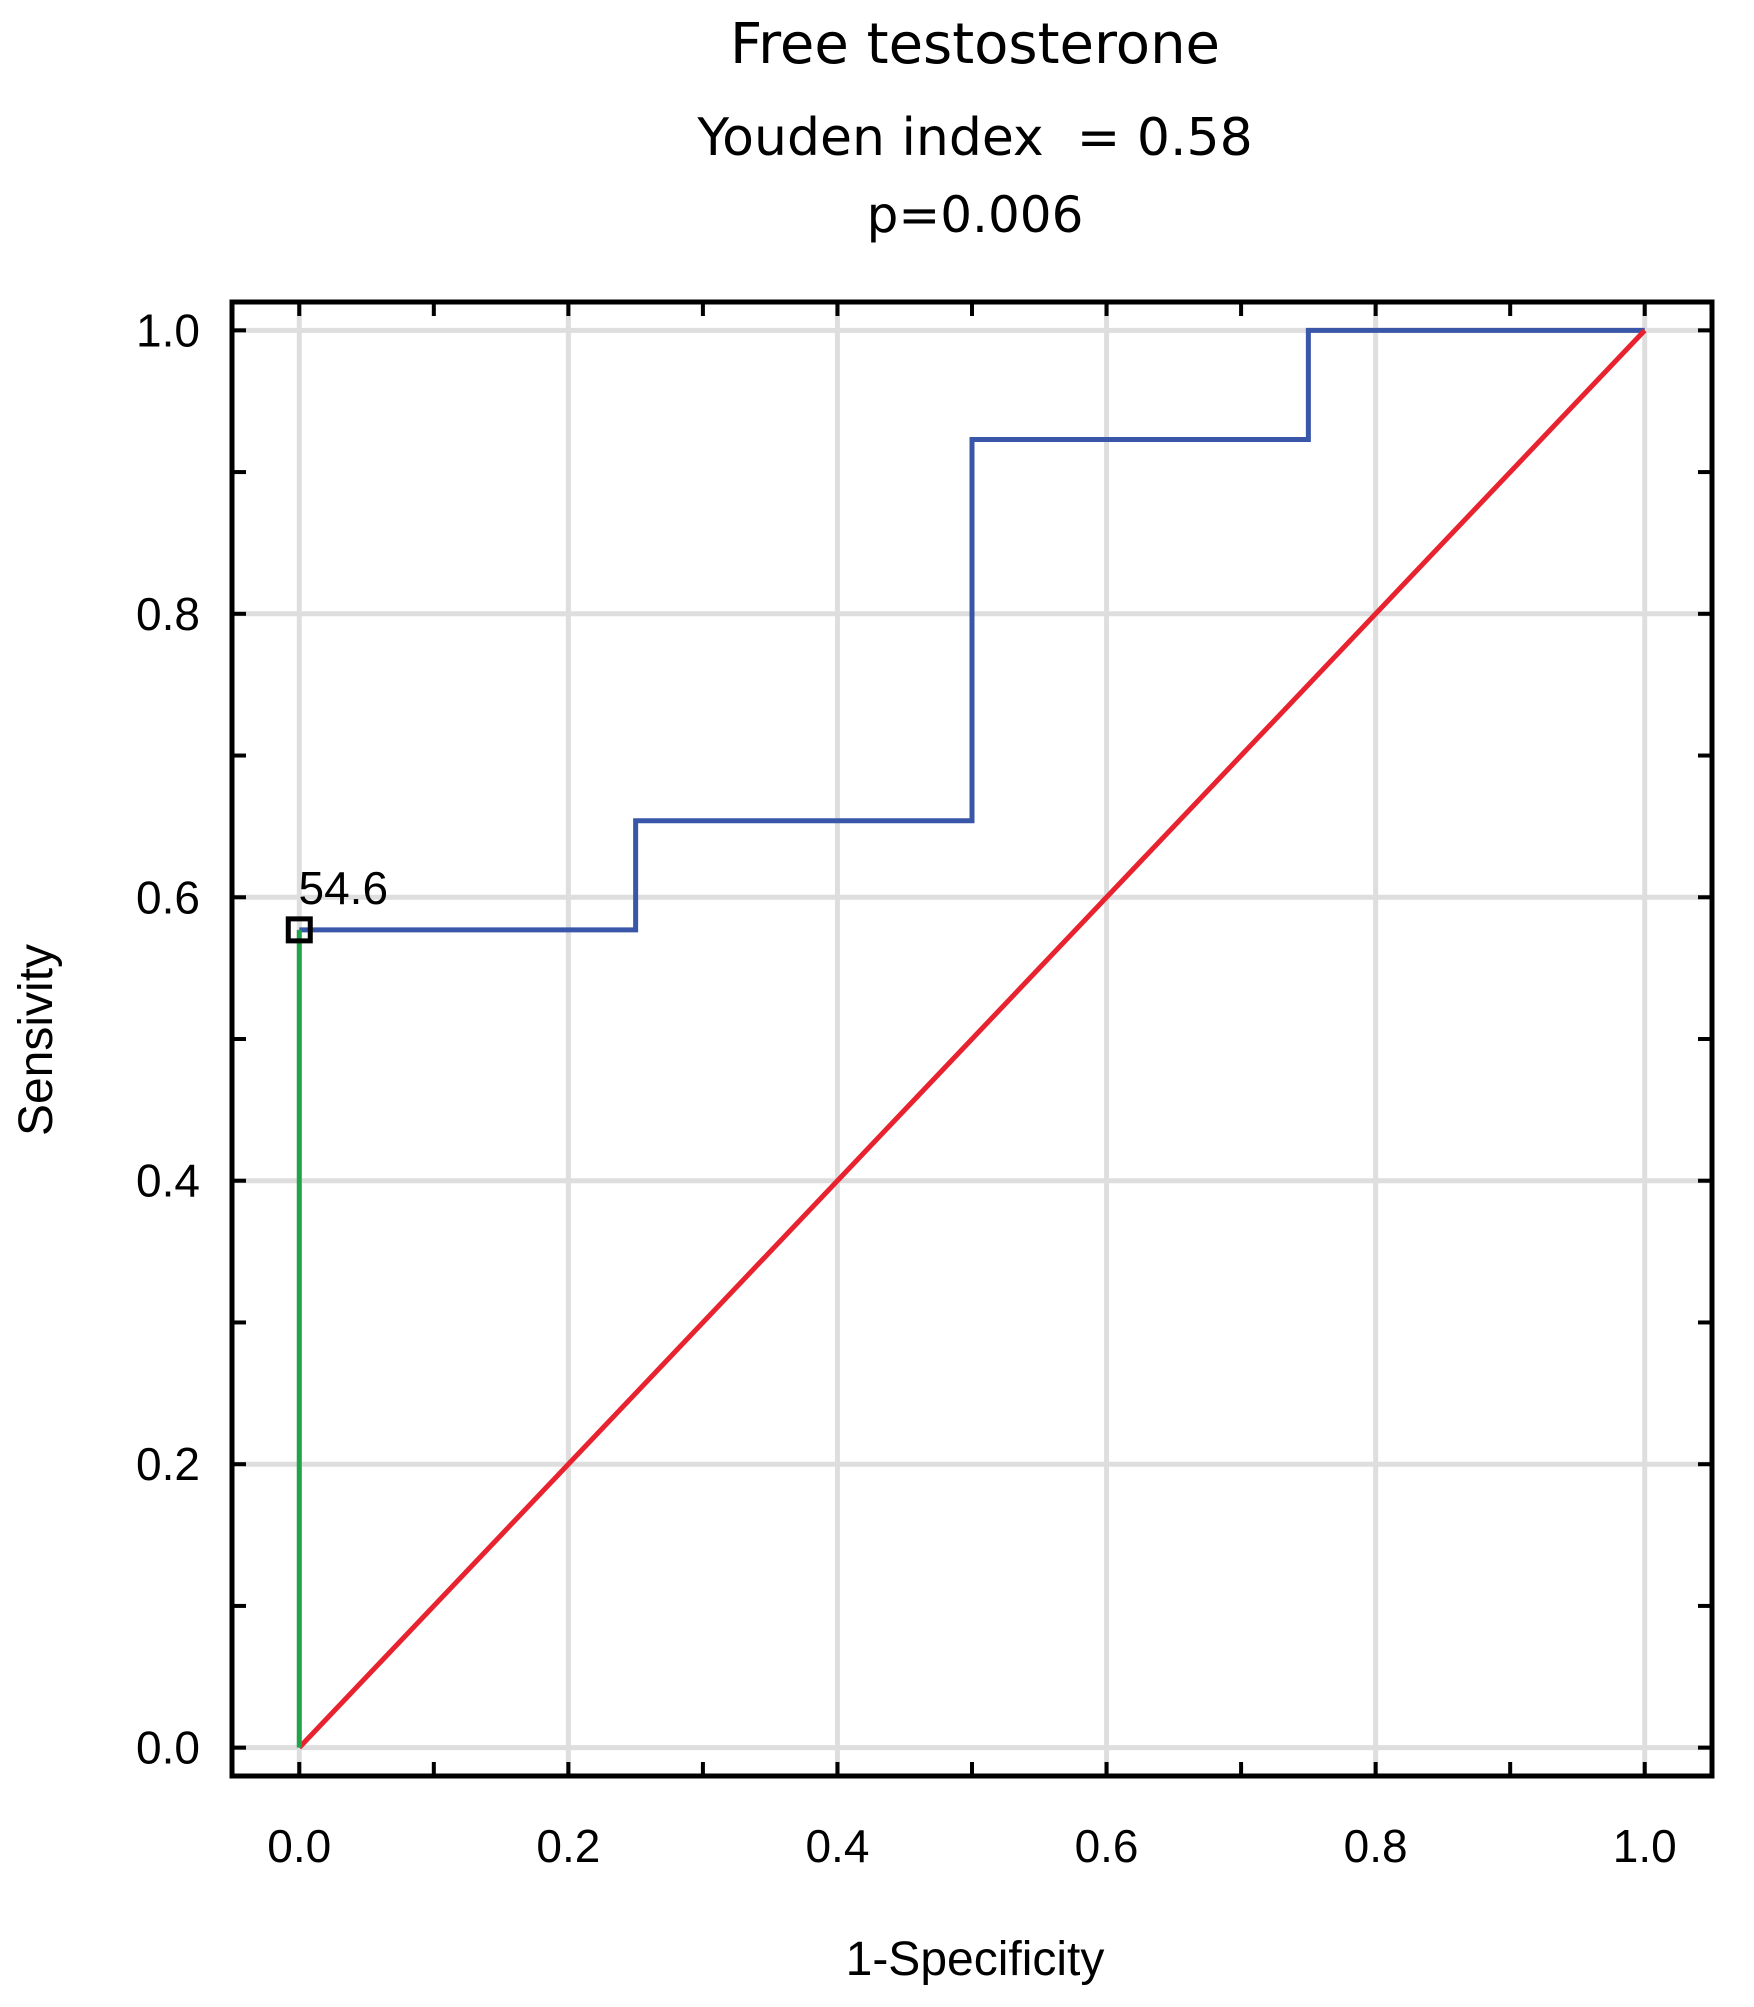 This screenshot has width=1754, height=2007. Describe the element at coordinates (568, 1846) in the screenshot. I see `x-tick-label-1: 0.2` at that location.